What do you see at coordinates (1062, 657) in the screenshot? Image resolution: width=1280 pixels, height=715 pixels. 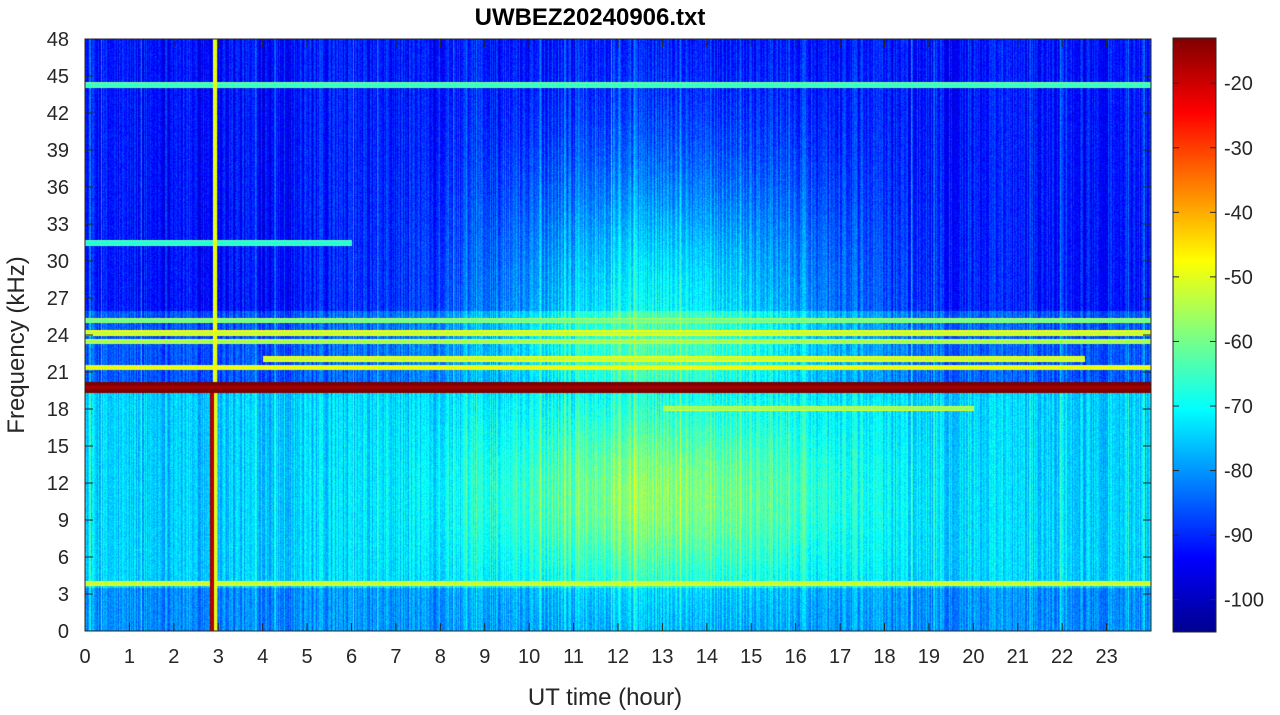 I see `x-tick-label: 22` at bounding box center [1062, 657].